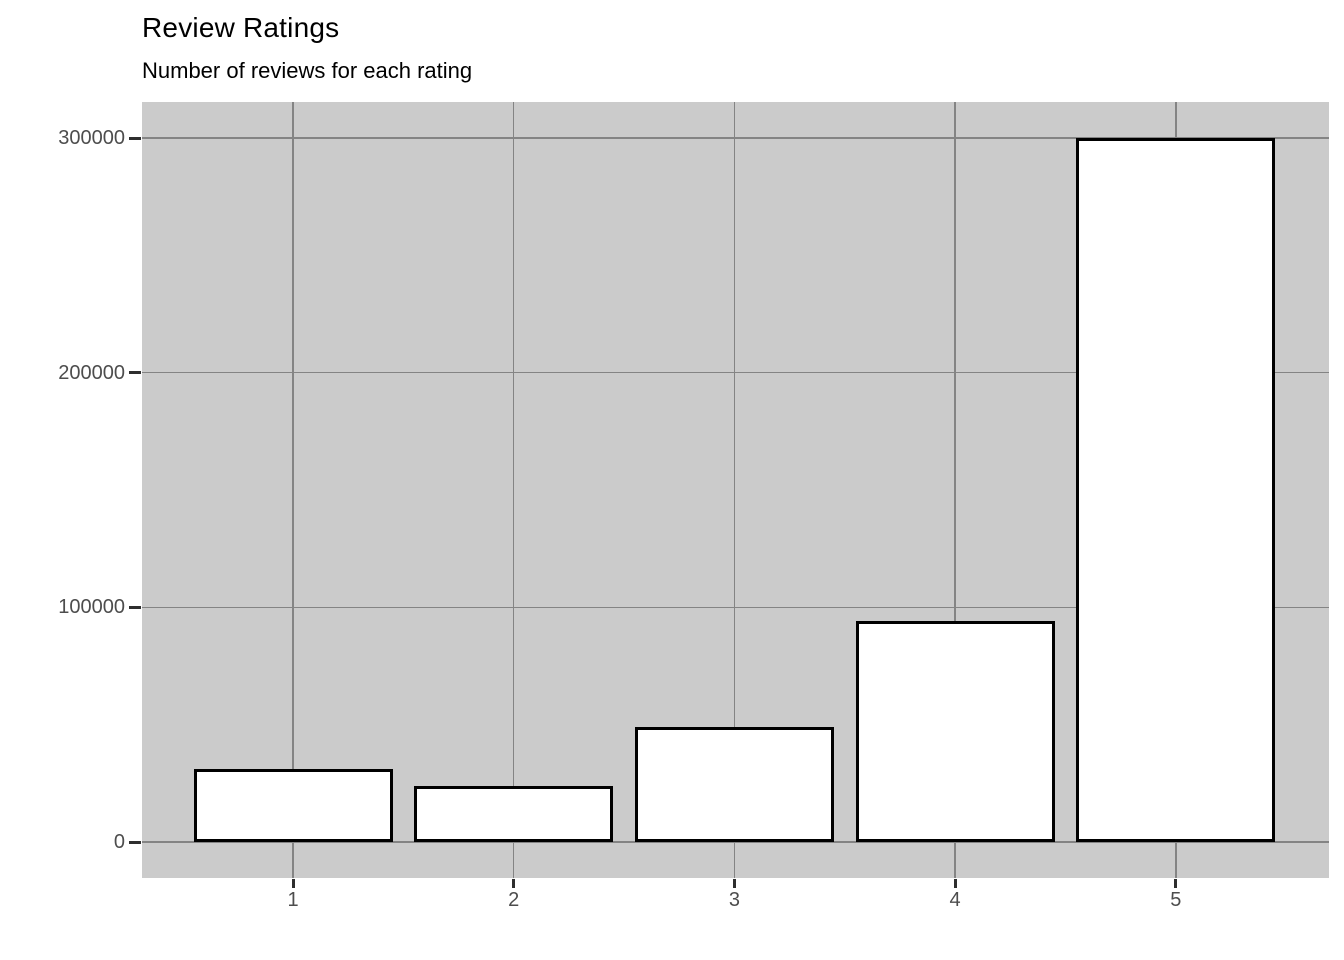 This screenshot has height=960, width=1344. I want to click on y-axis-tick-label: 300000, so click(91, 138).